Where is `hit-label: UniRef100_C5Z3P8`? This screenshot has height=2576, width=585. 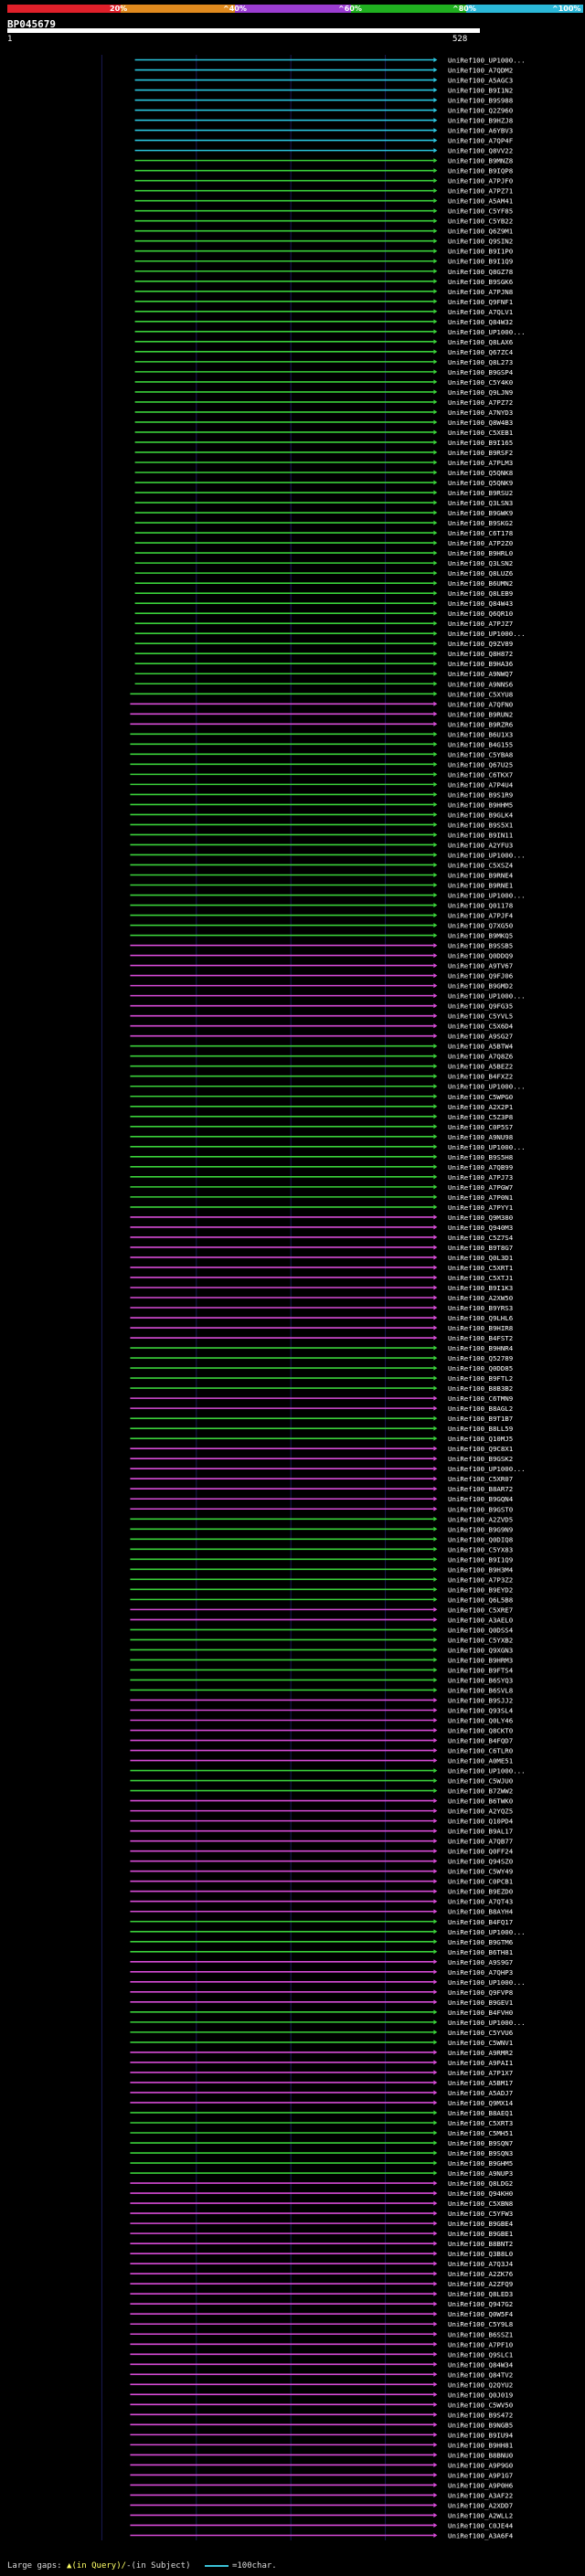 hit-label: UniRef100_C5Z3P8 is located at coordinates (481, 1117).